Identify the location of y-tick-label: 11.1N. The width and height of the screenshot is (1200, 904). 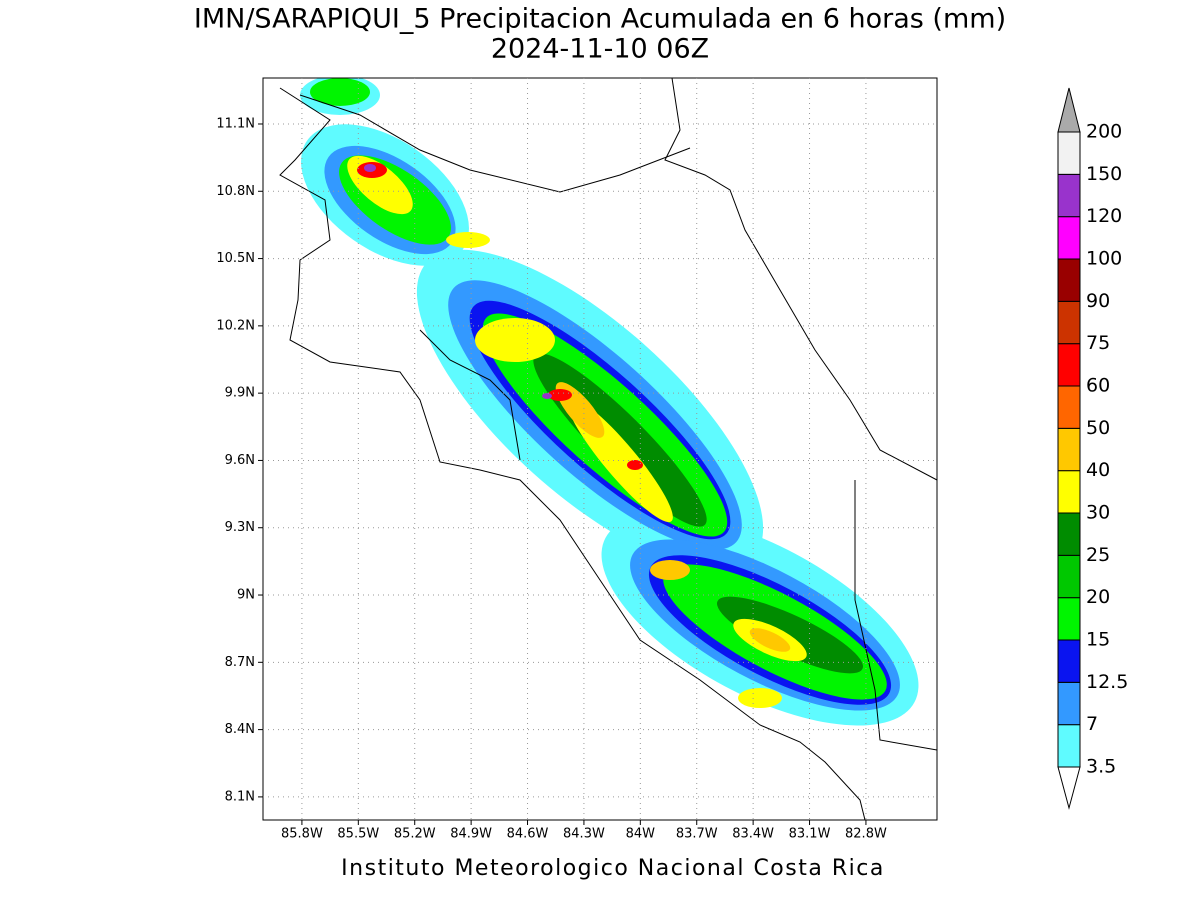
(235, 123).